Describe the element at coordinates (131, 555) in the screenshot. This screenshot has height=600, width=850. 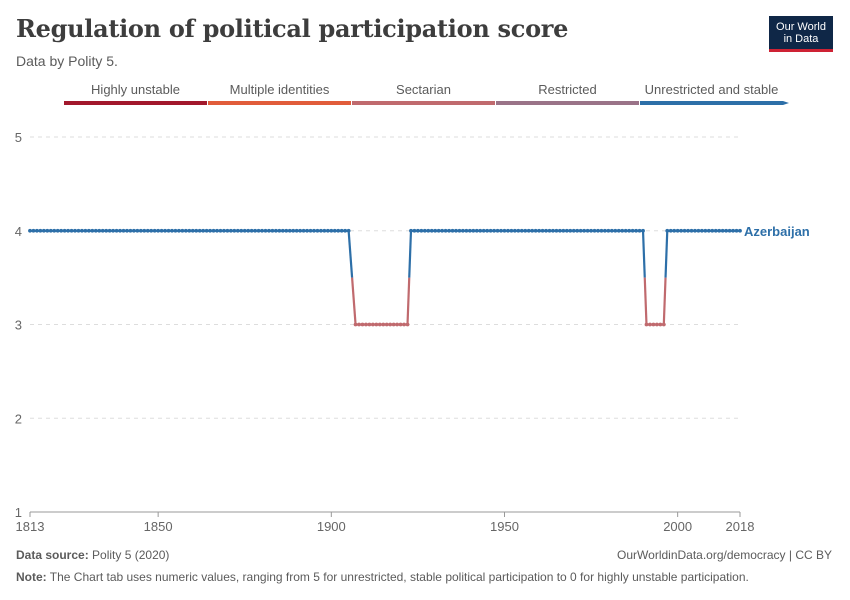
I see `source-text: Polity 5 (2020)` at that location.